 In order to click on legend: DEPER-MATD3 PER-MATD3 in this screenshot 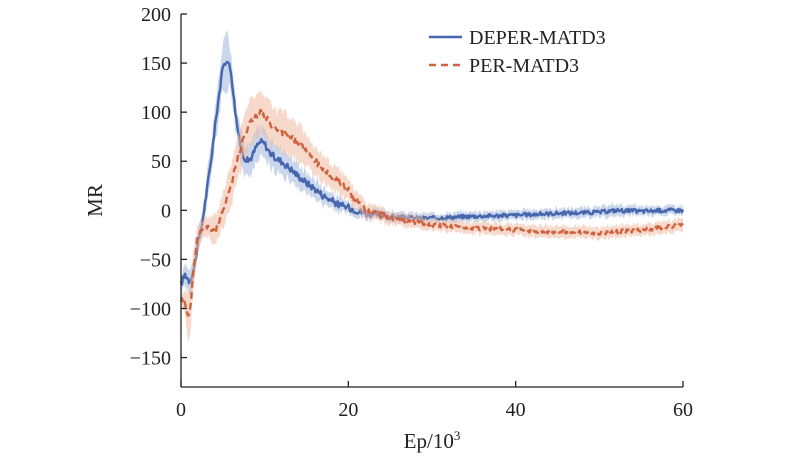, I will do `click(517, 52)`.